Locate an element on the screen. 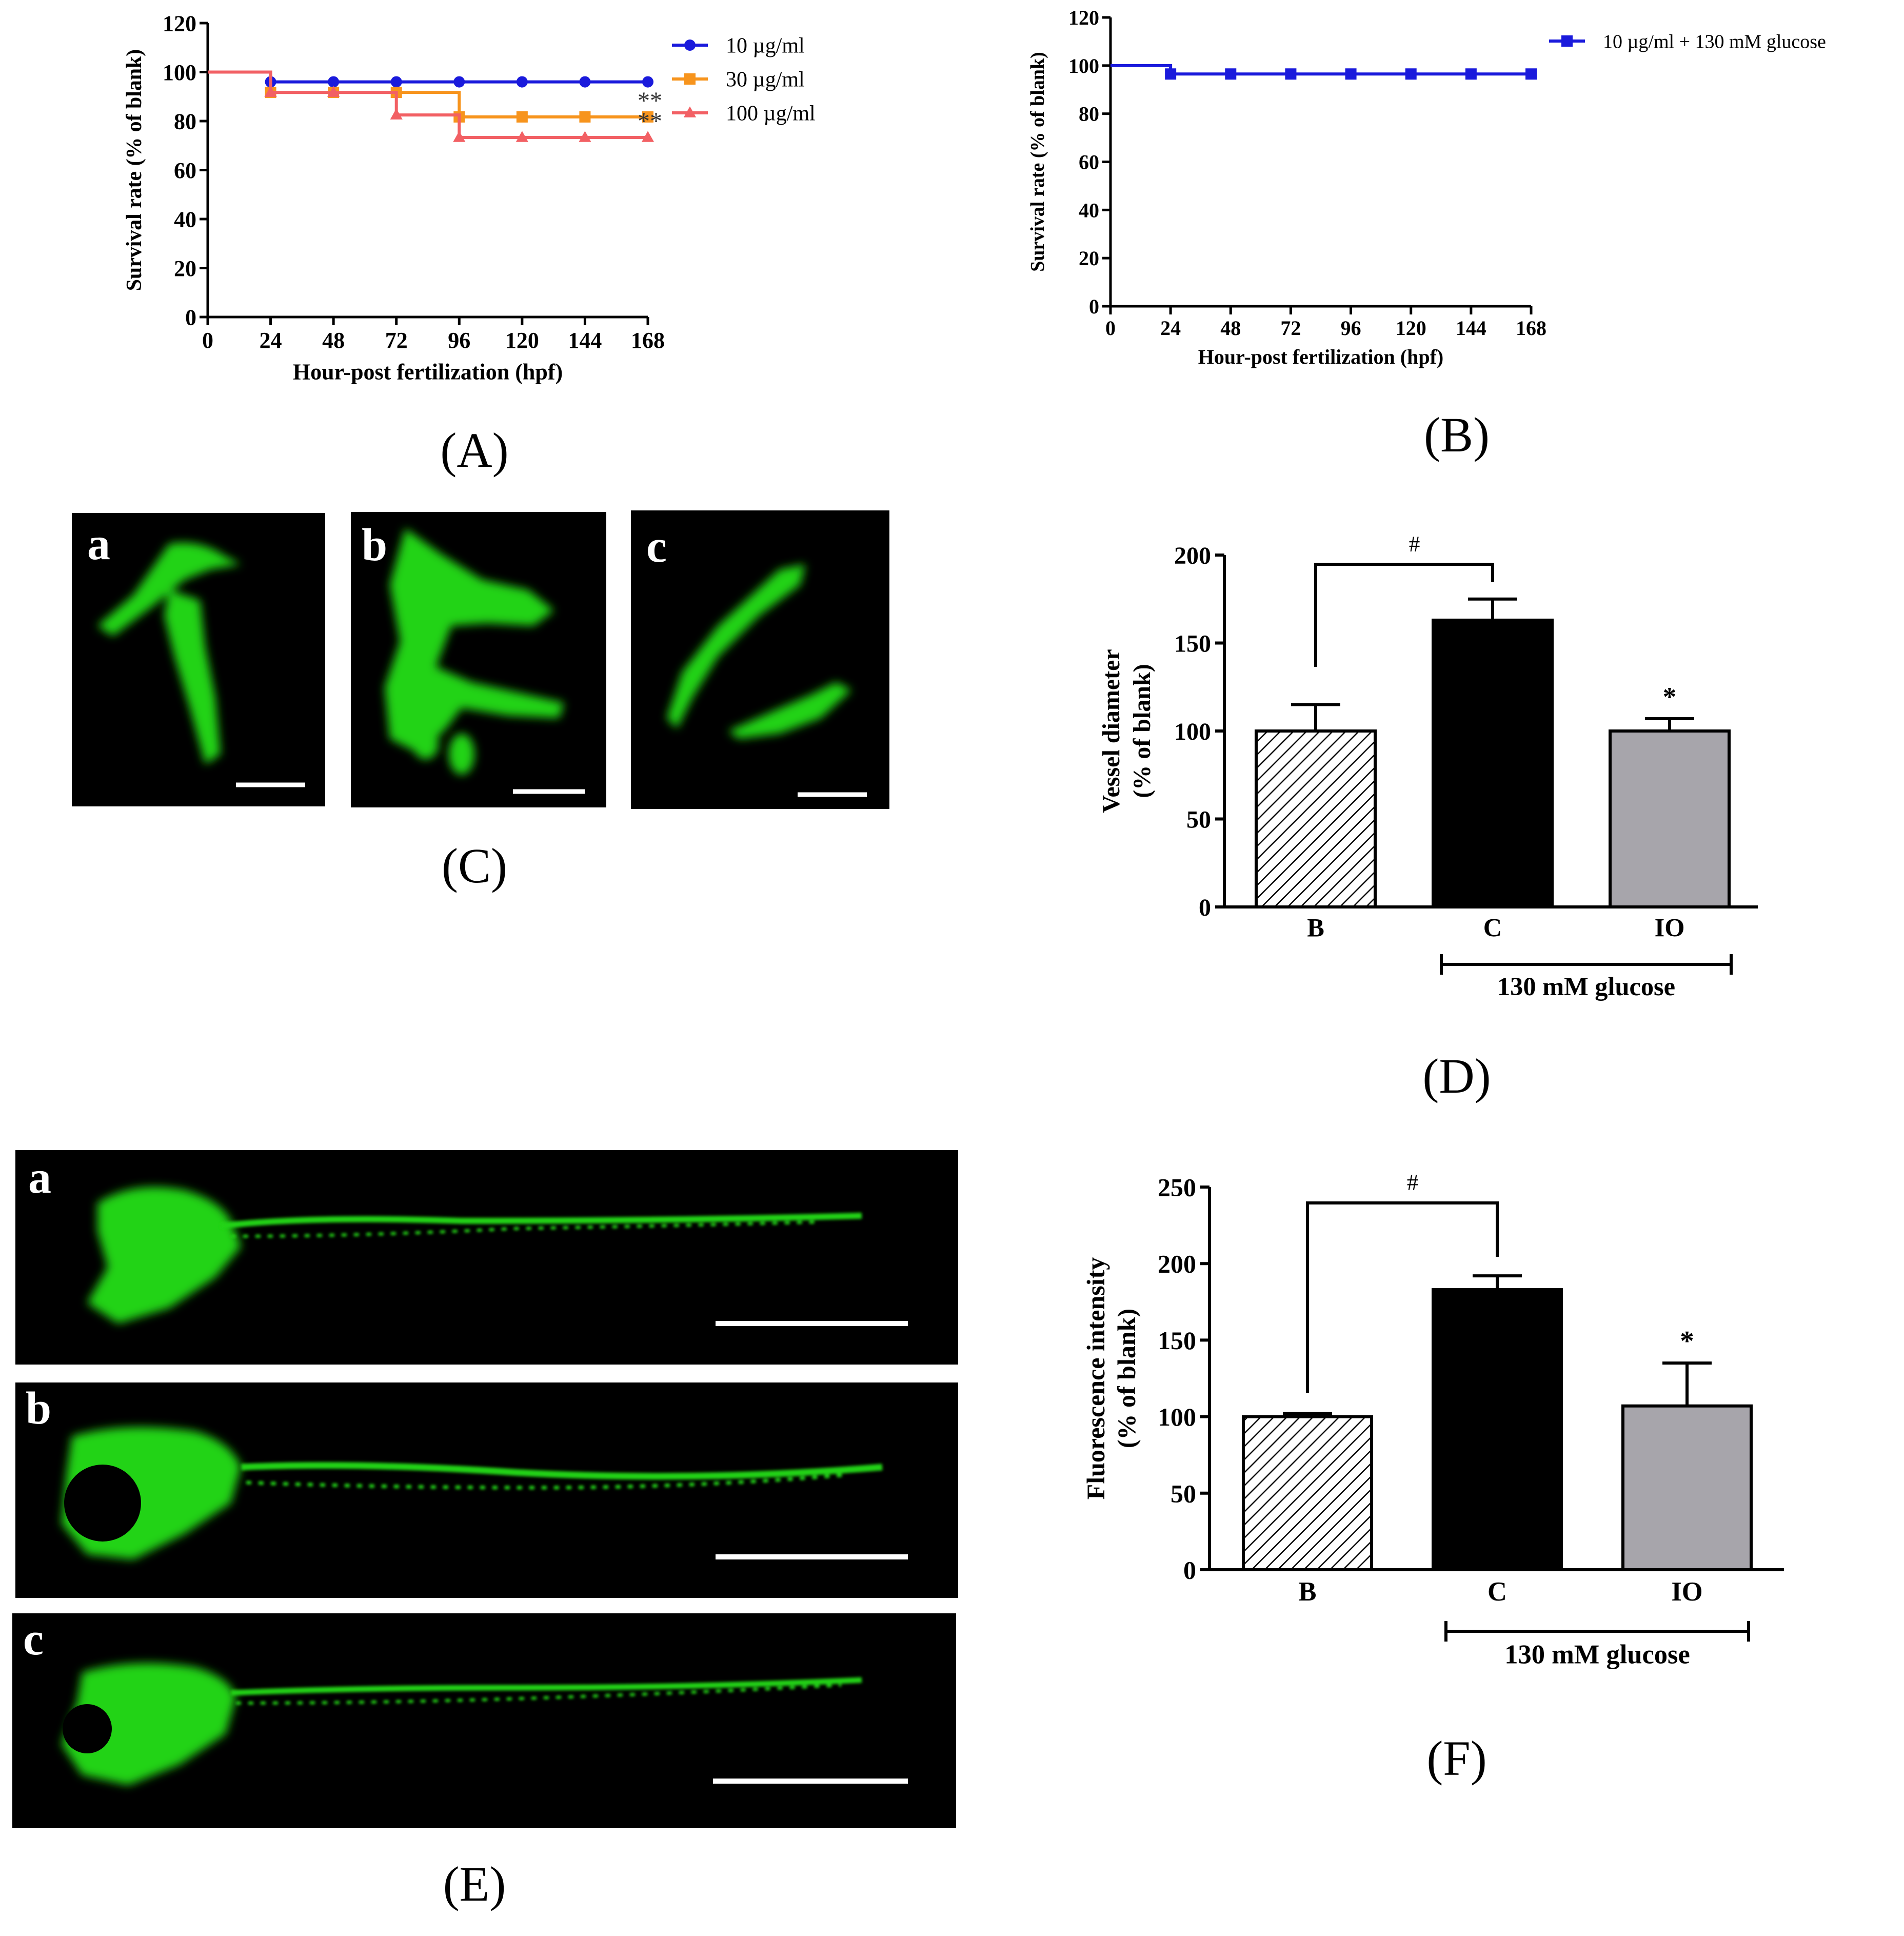  sub-label-c-c: c is located at coordinates (656, 546).